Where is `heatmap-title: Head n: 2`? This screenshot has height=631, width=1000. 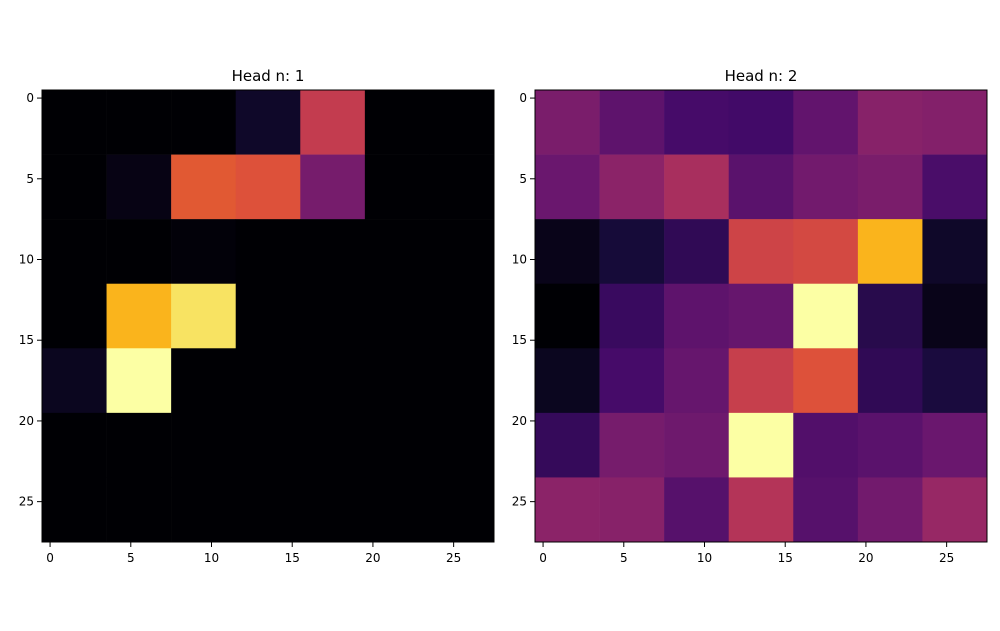
heatmap-title: Head n: 2 is located at coordinates (761, 76).